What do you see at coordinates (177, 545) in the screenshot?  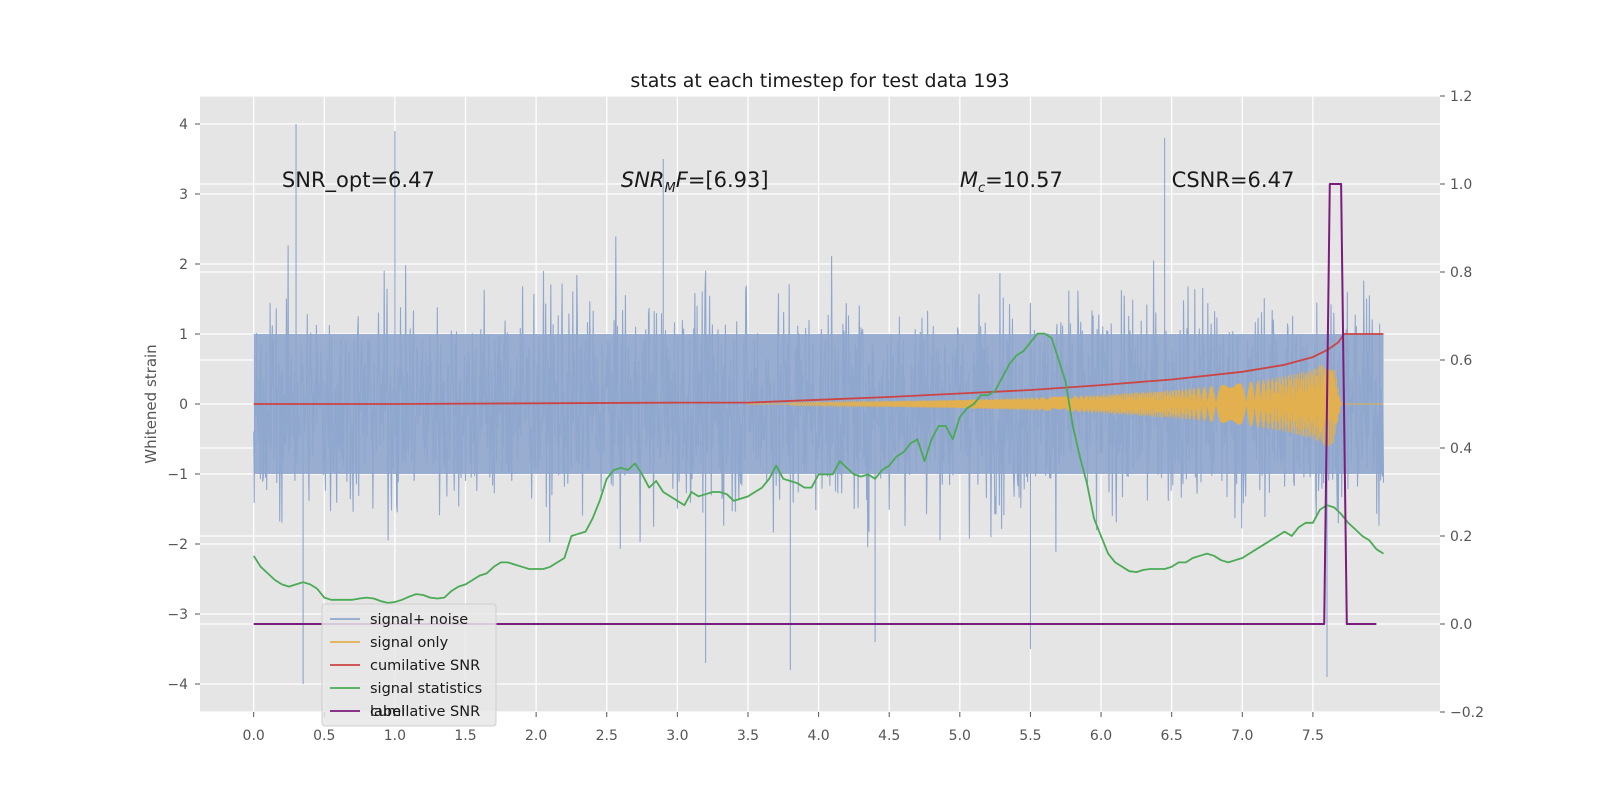 I see `y-tick-label: −2` at bounding box center [177, 545].